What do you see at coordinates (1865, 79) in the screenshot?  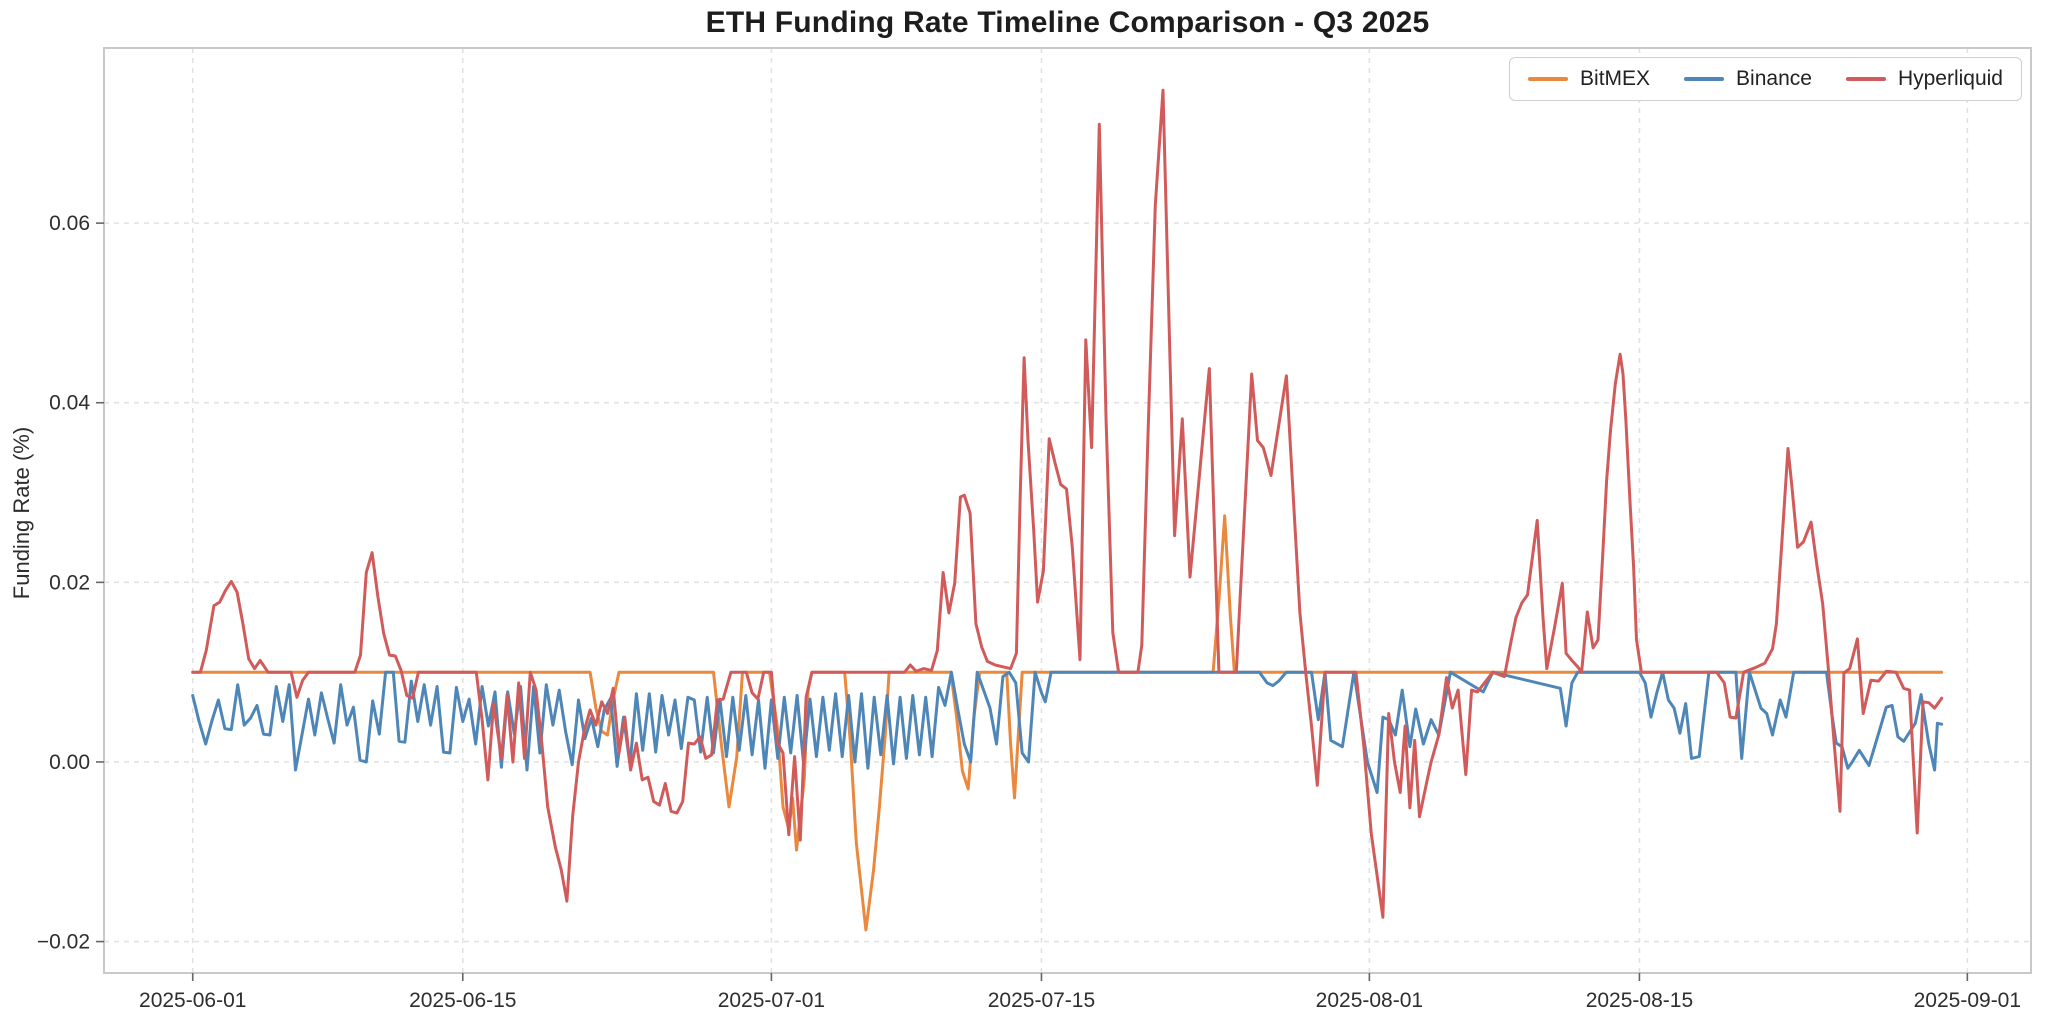 I see `hyperliquid-line-swatch-icon` at bounding box center [1865, 79].